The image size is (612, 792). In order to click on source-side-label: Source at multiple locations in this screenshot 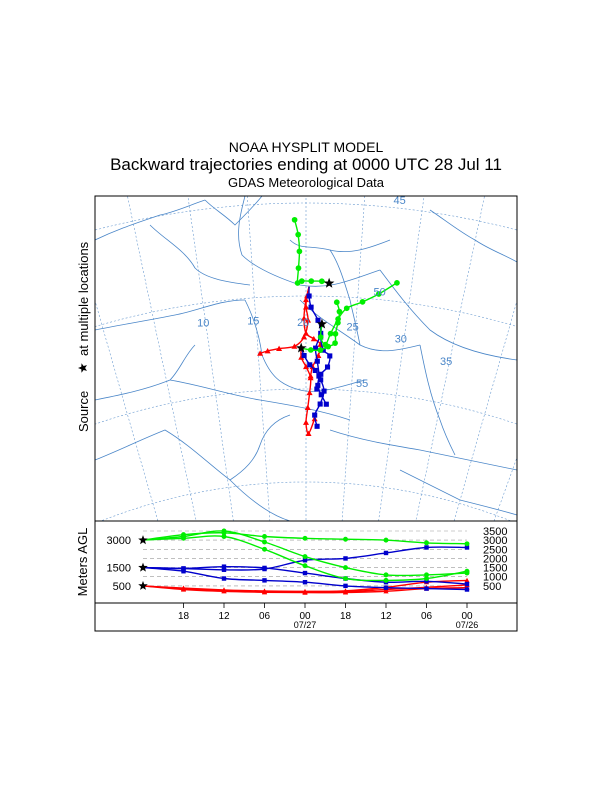, I will do `click(83, 336)`.